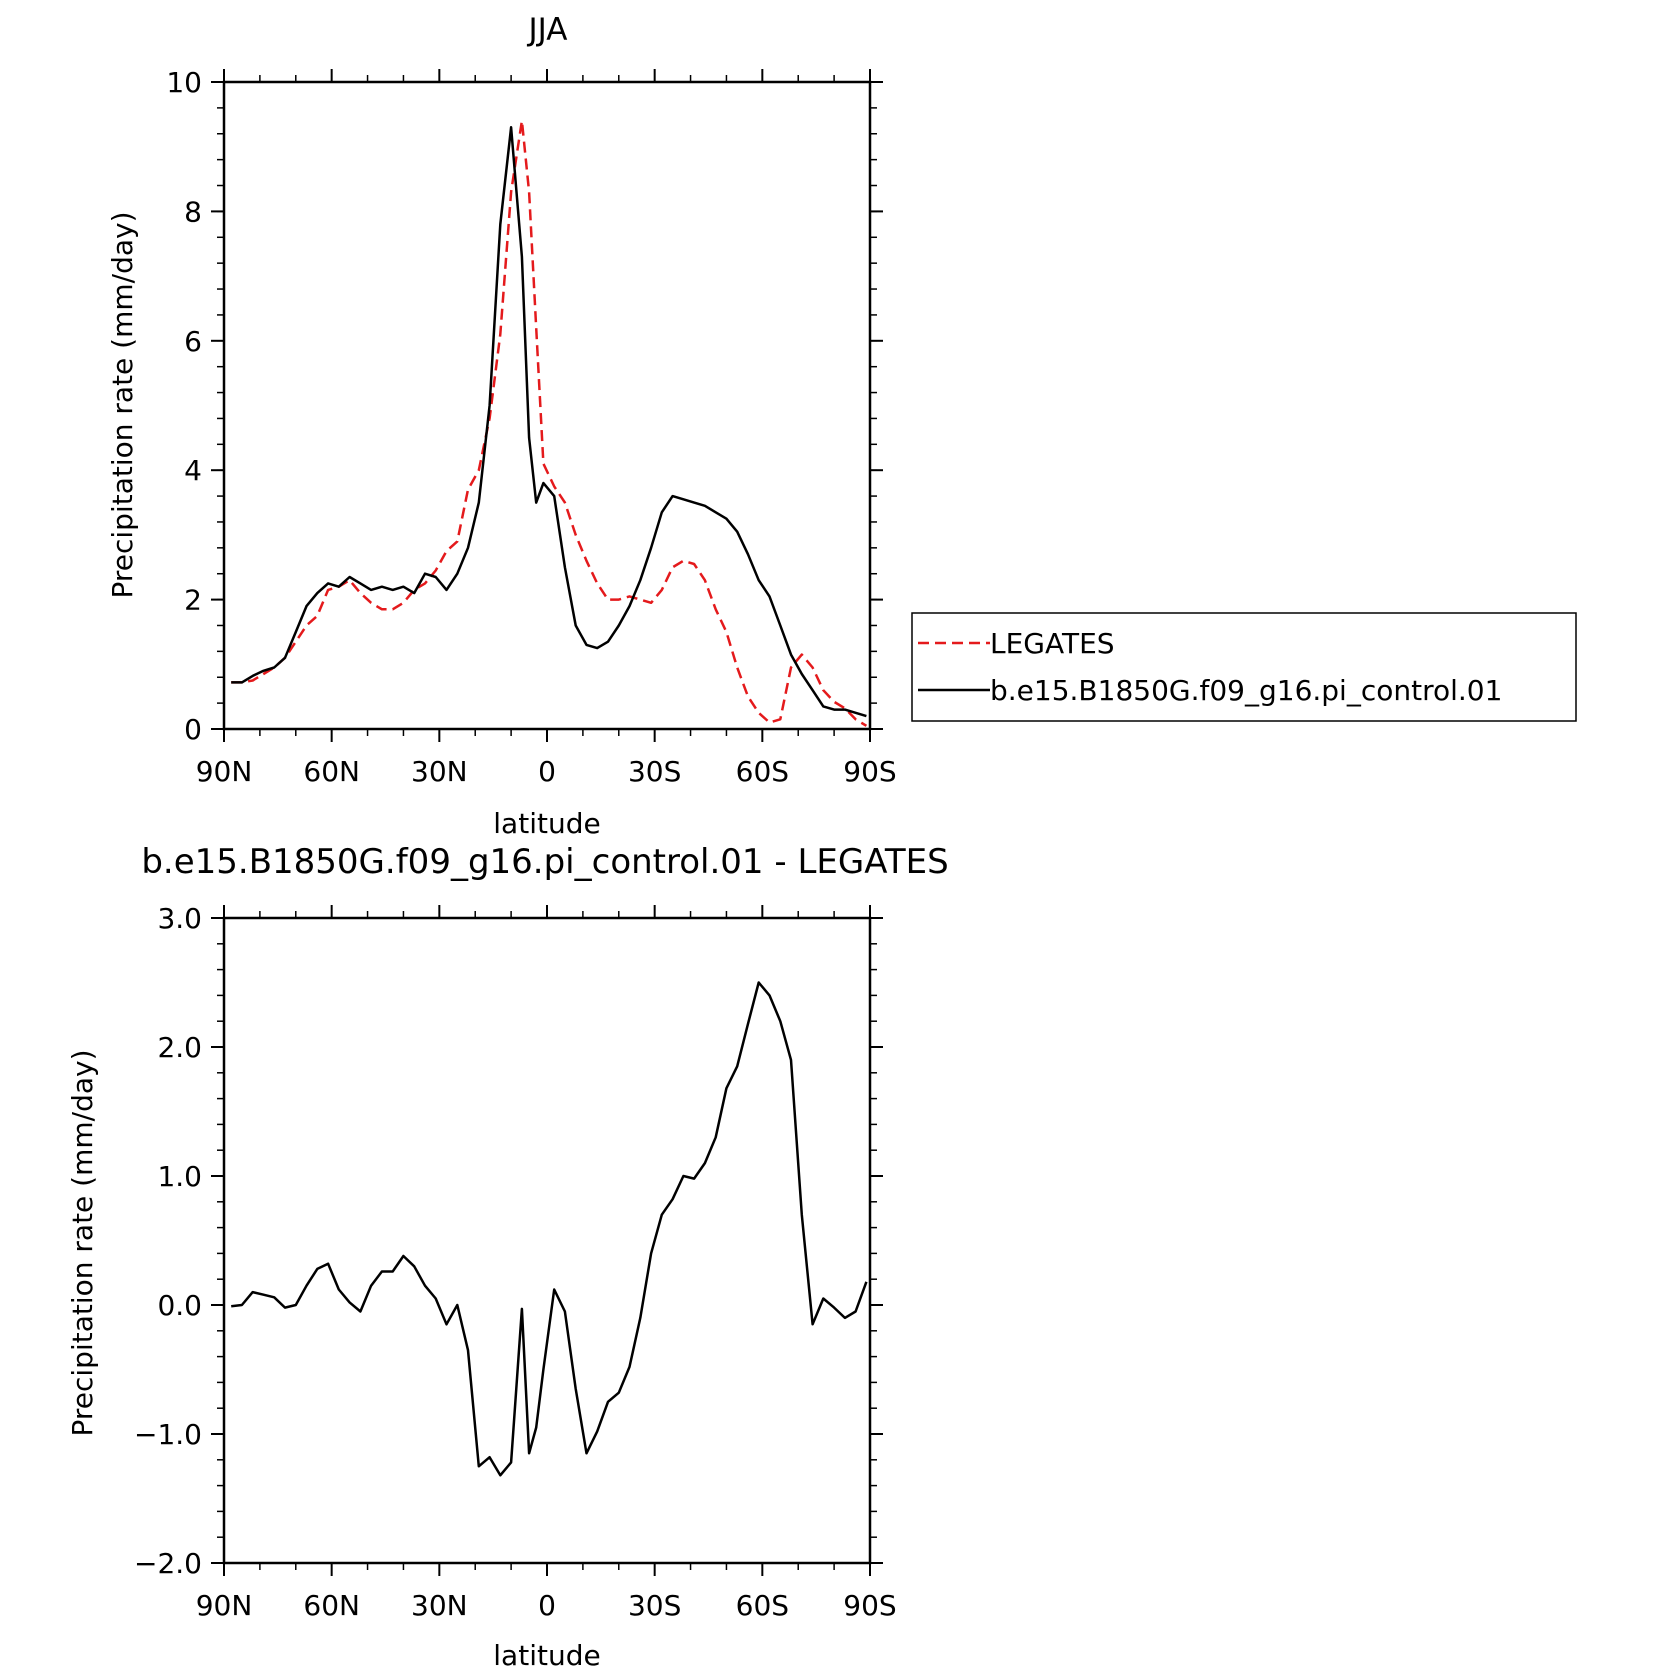 This screenshot has height=1669, width=1669. What do you see at coordinates (547, 771) in the screenshot?
I see `top-x-tick-label: 0` at bounding box center [547, 771].